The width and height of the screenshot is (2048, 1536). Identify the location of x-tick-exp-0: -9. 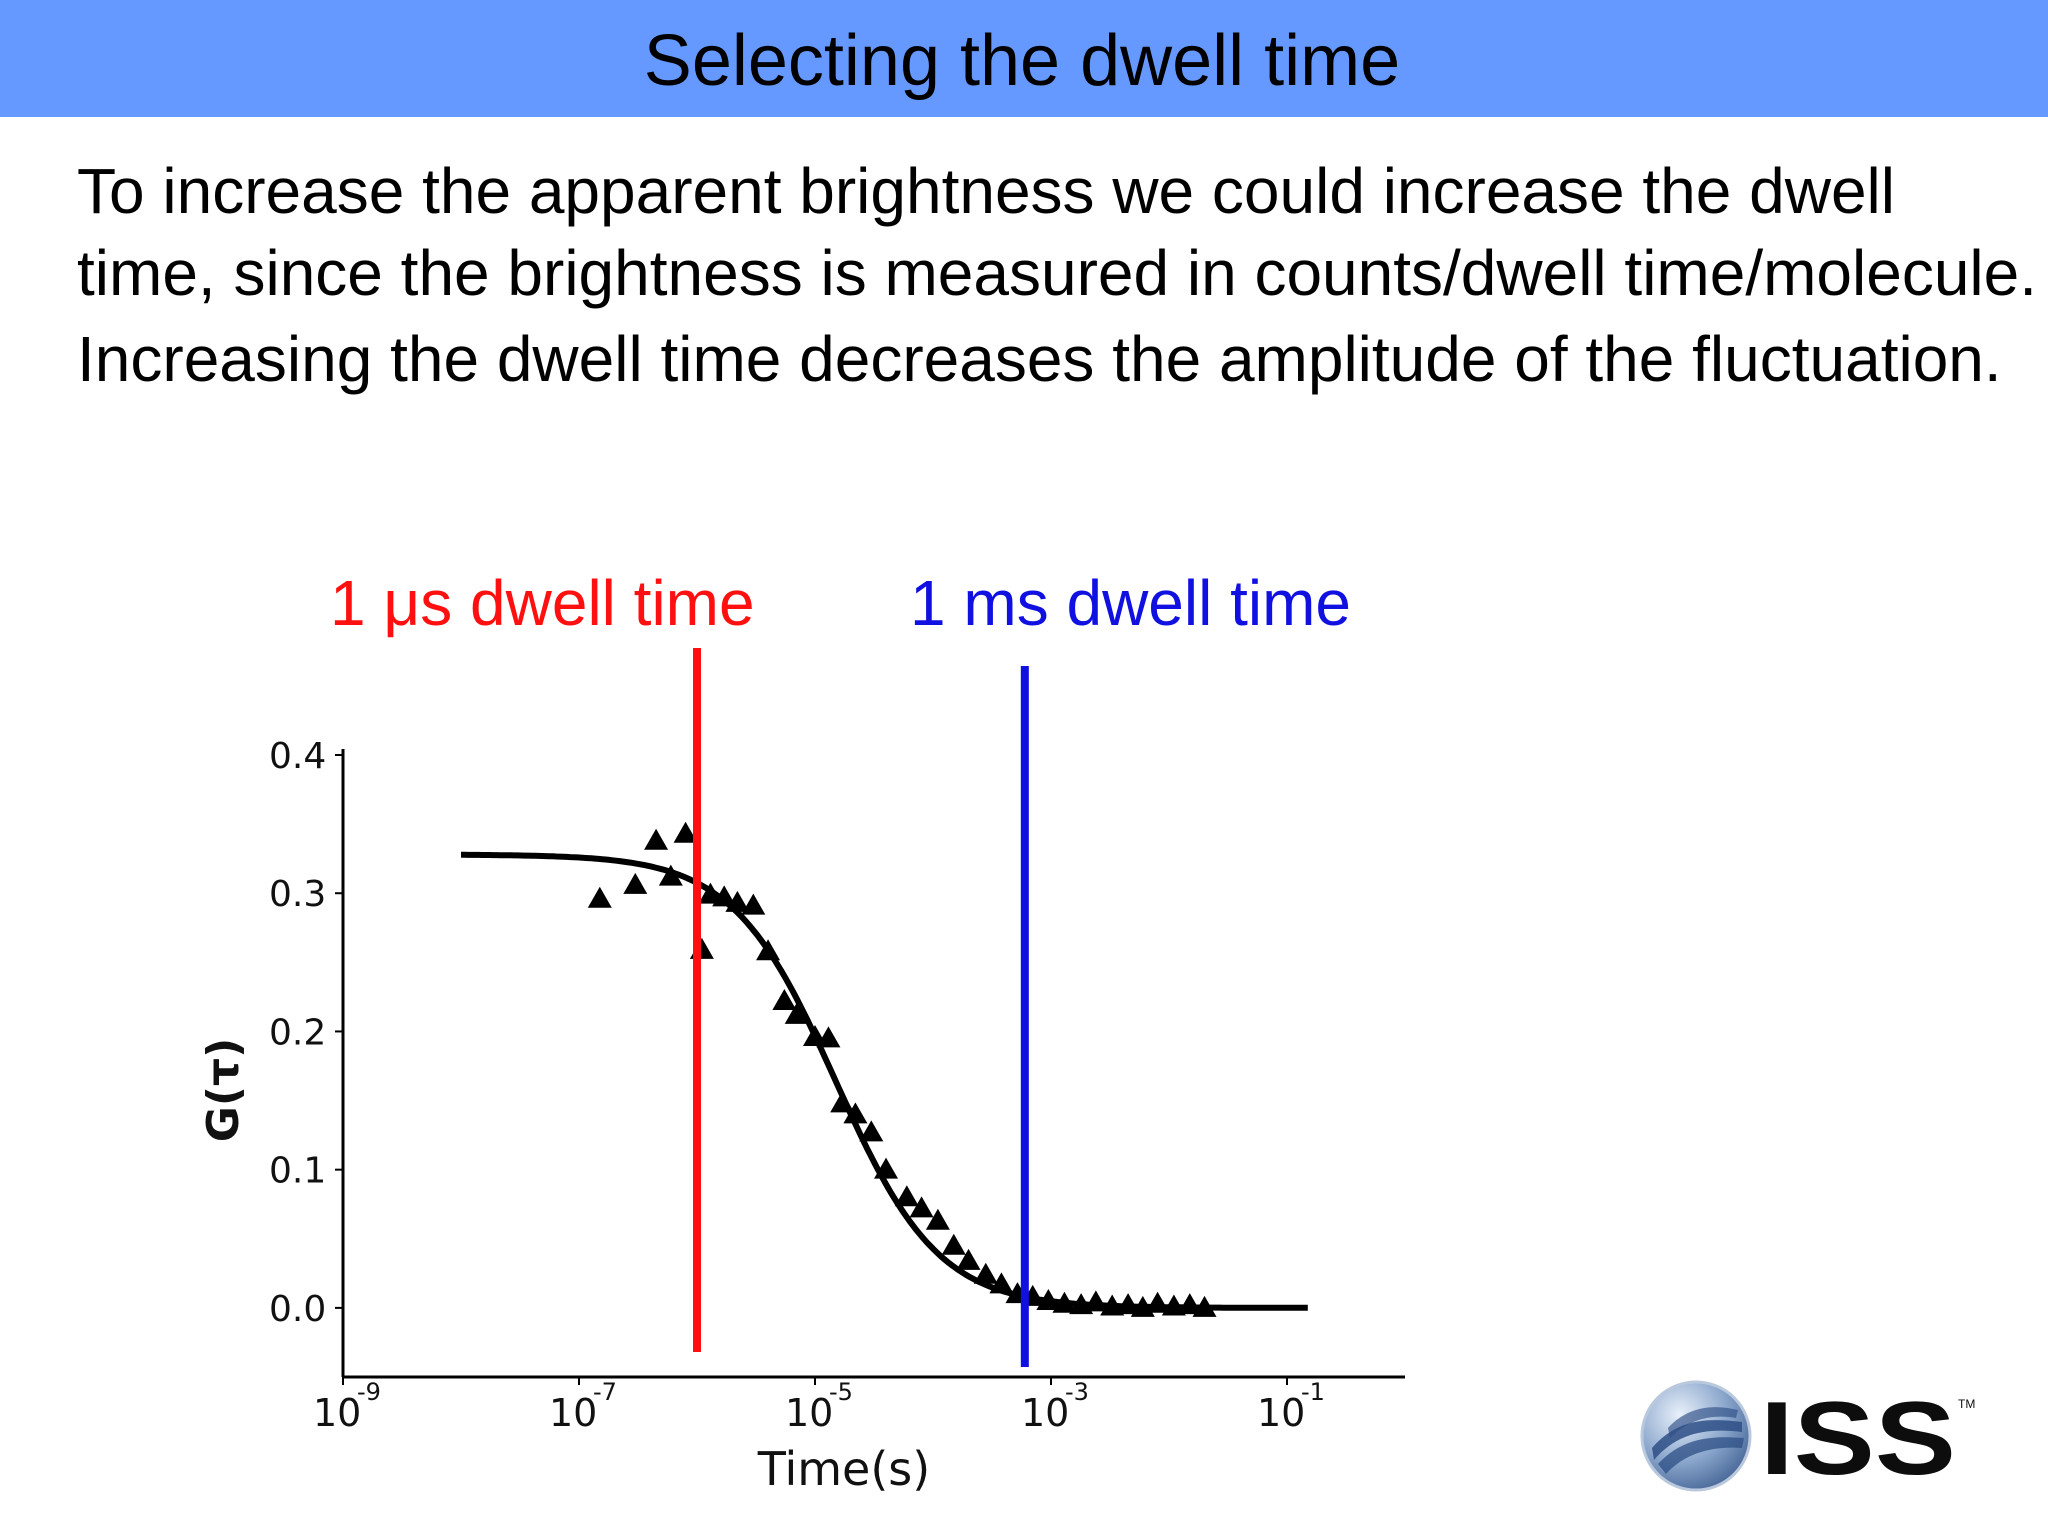
(369, 1392).